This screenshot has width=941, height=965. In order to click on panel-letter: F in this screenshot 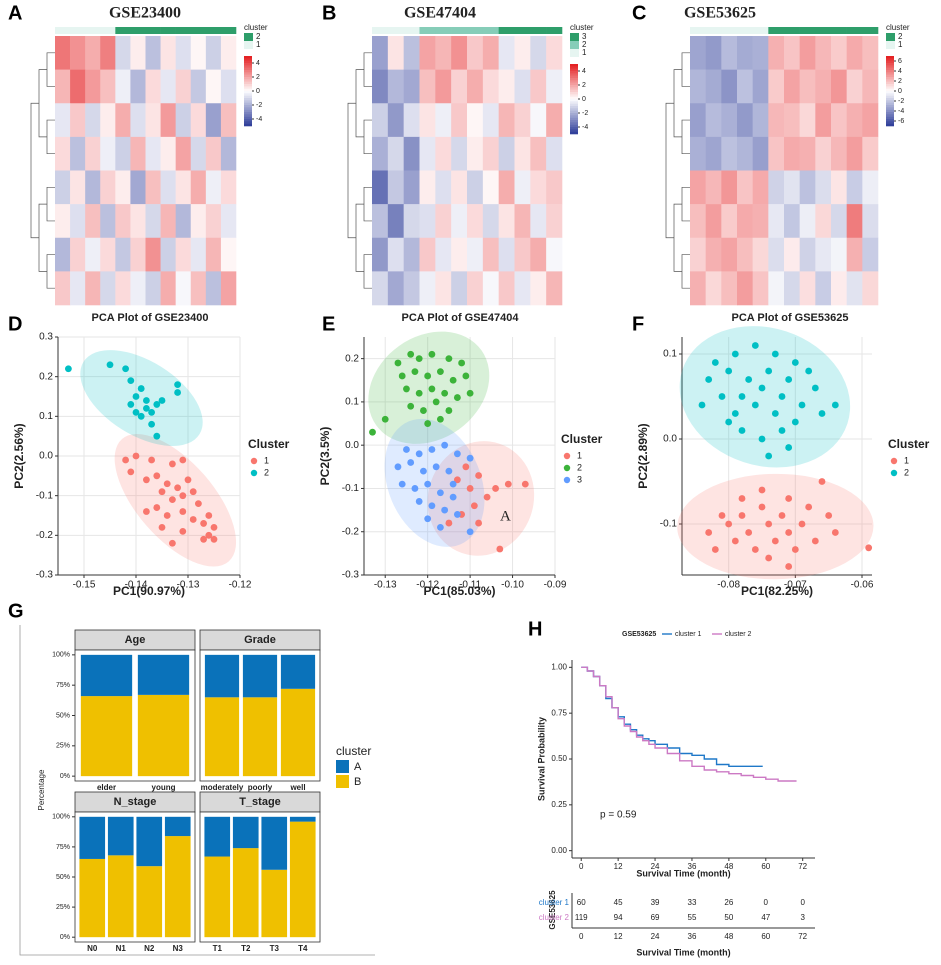, I will do `click(638, 324)`.